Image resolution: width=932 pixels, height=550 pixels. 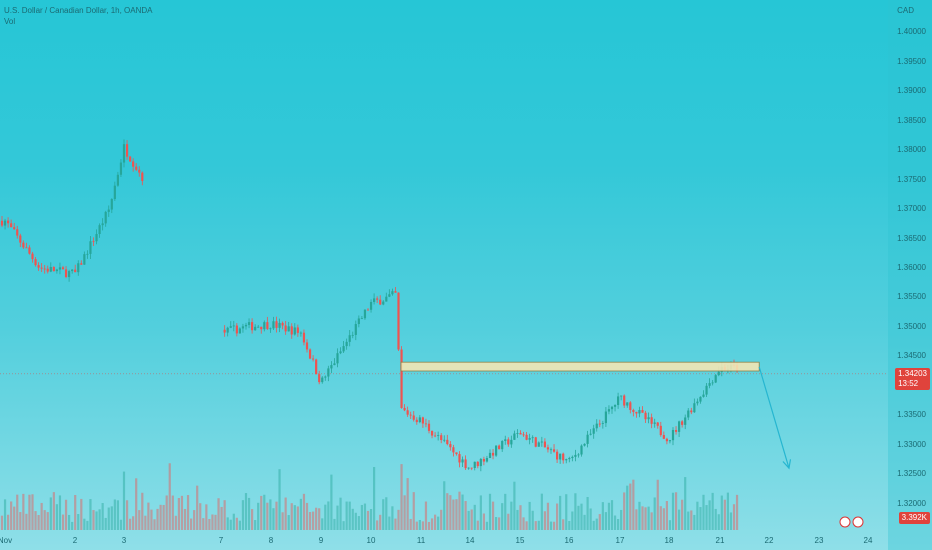 What do you see at coordinates (845, 522) in the screenshot?
I see `us-flag-icon` at bounding box center [845, 522].